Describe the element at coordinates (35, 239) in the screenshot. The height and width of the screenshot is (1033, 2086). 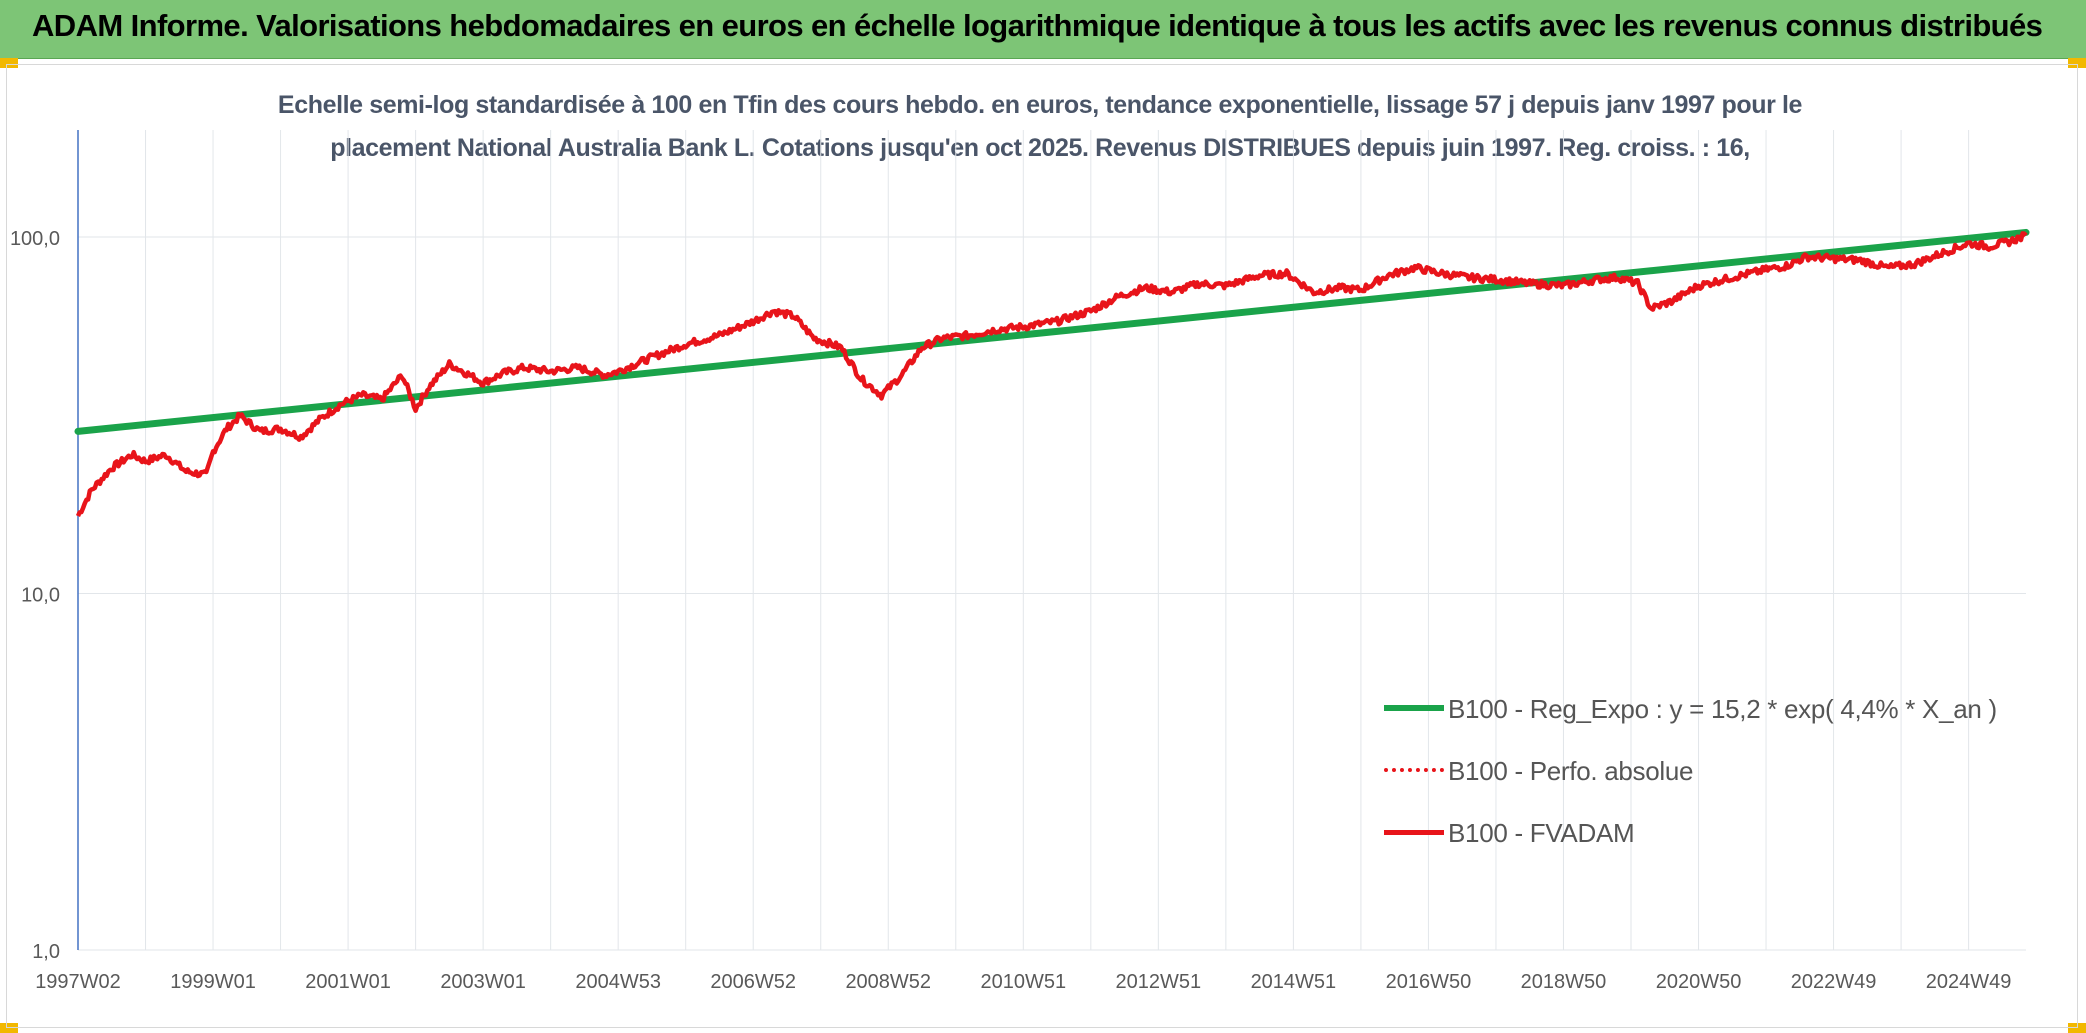
I see `y-tick-label: 100,0` at that location.